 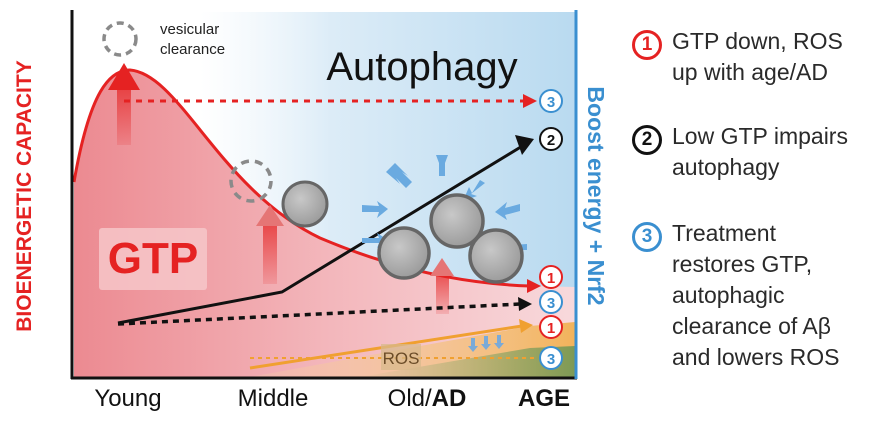 I want to click on treatment-capacity-arrowhead, so click(x=530, y=101).